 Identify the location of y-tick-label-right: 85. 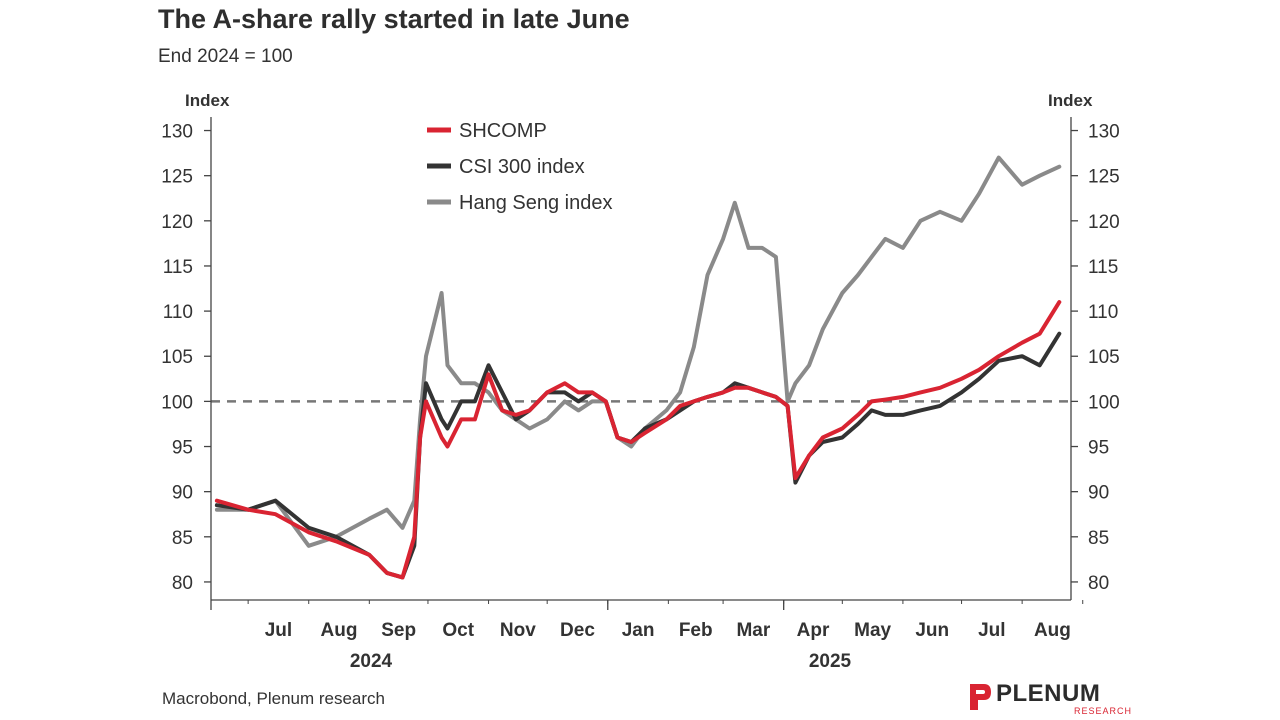
(1098, 538).